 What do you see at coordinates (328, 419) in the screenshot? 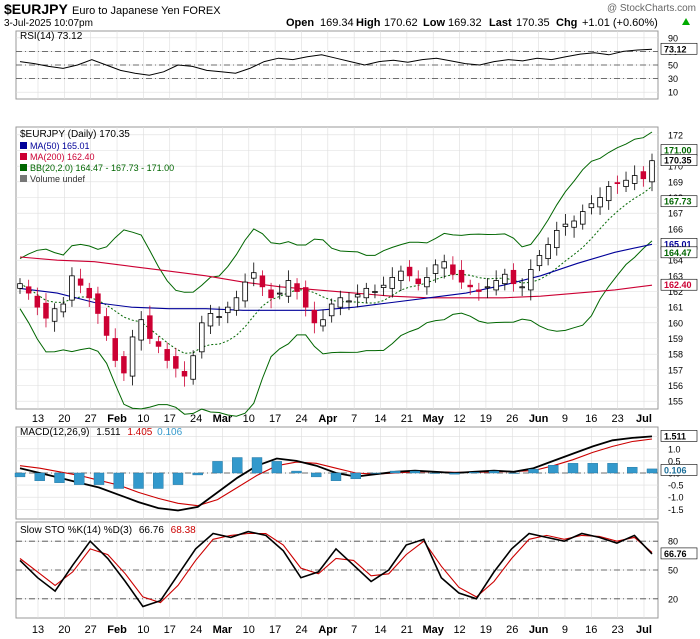
I see `x-axis-label: Apr` at bounding box center [328, 419].